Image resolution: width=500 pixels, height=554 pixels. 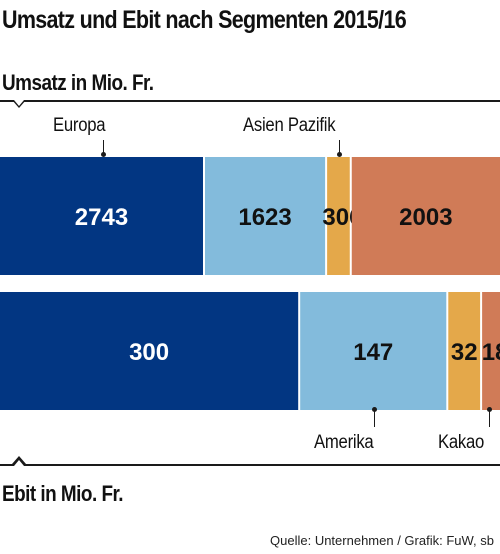 What do you see at coordinates (250, 465) in the screenshot?
I see `ebit-divider` at bounding box center [250, 465].